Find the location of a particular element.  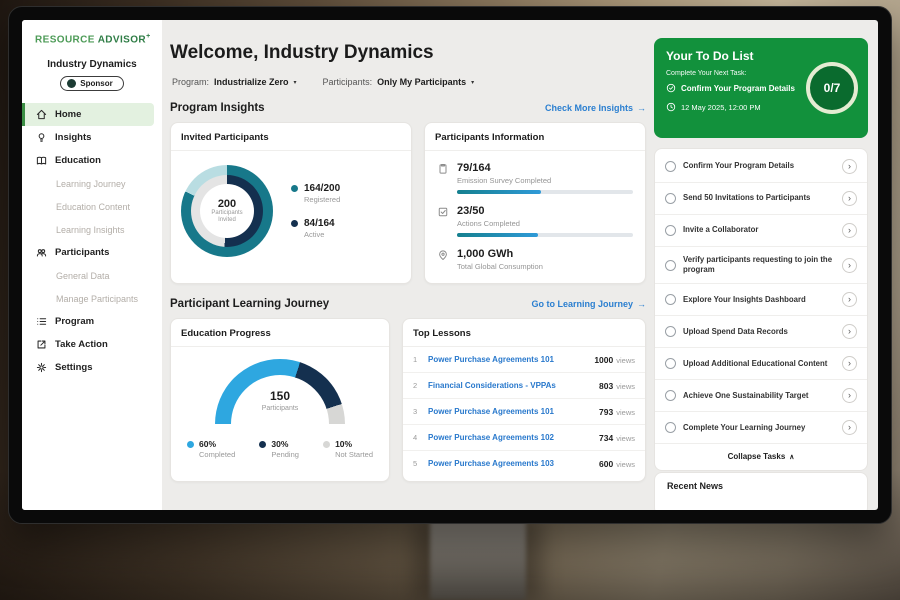

task-row-invite-collaborator: Invite a Collaborator › is located at coordinates (761, 231).